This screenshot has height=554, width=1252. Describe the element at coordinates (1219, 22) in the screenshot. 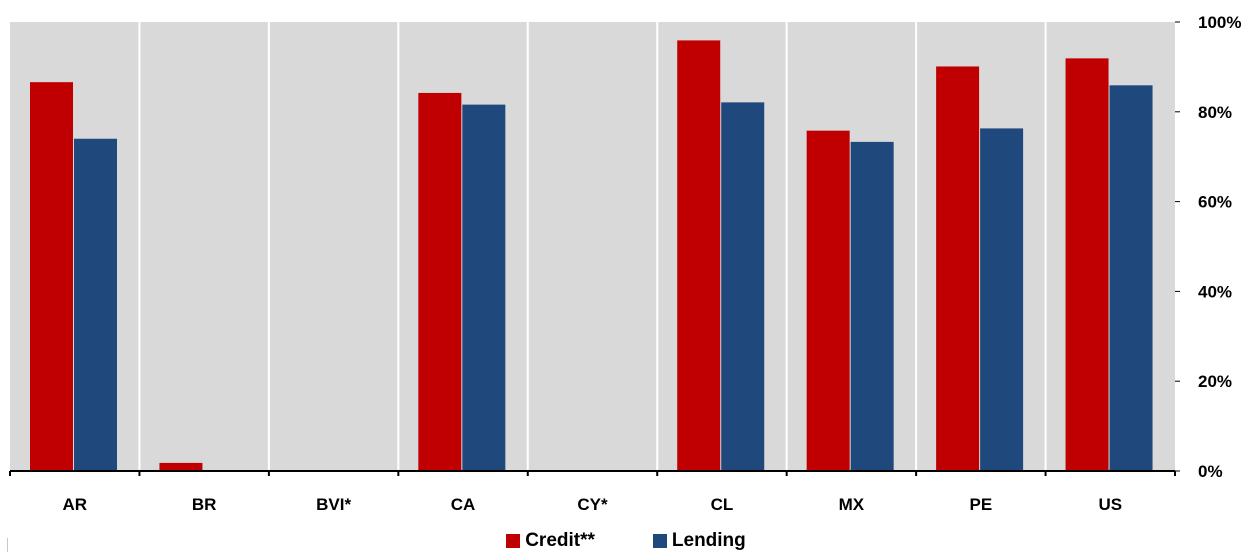

I see `y-tick-label: 100%` at that location.